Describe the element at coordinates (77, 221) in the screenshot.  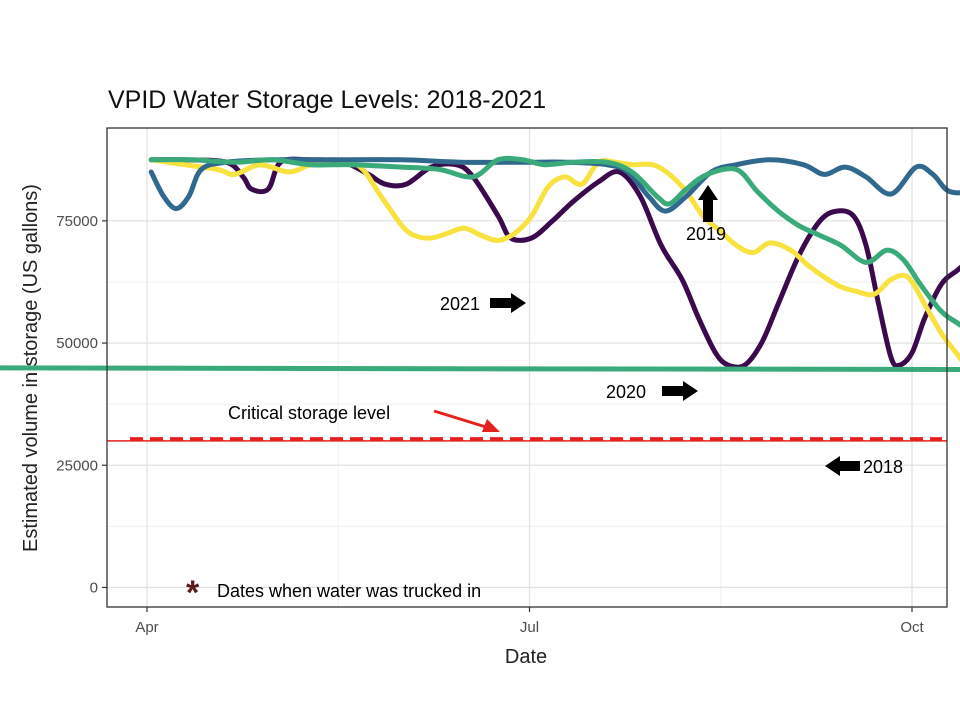
I see `y-tick-label: 75000` at that location.